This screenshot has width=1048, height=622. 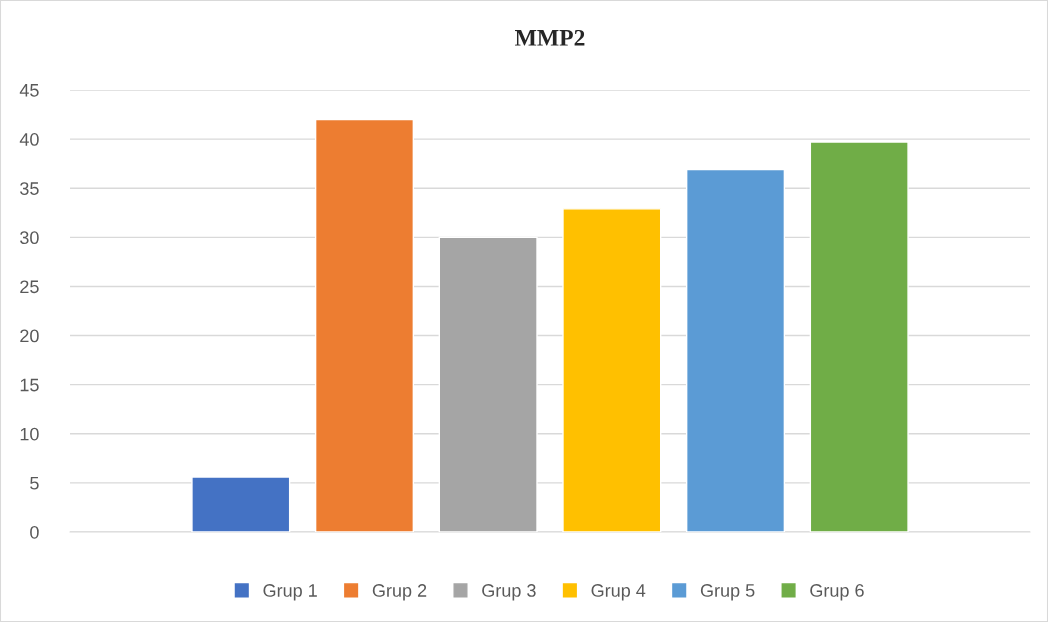 What do you see at coordinates (34, 532) in the screenshot?
I see `y-tick-label: 0` at bounding box center [34, 532].